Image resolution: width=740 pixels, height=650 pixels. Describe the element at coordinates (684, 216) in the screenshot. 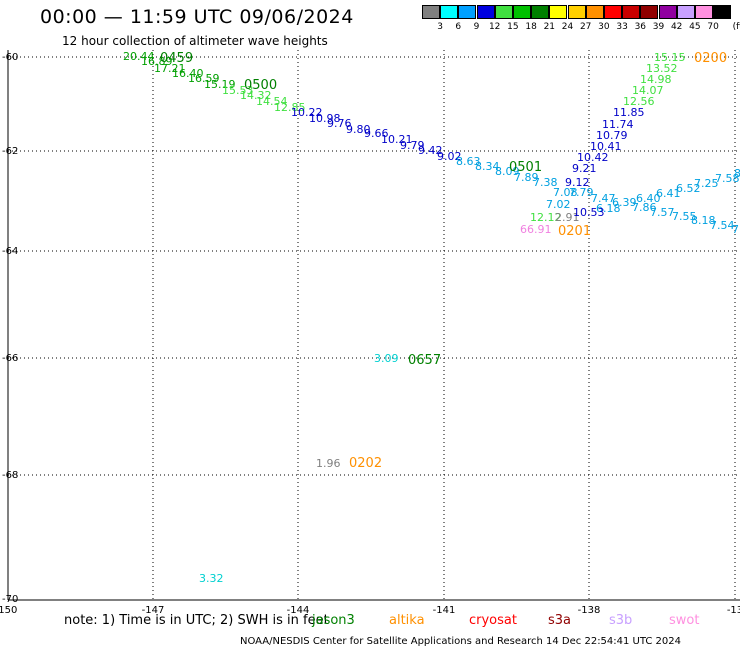

I see `wave-height-value: 7.55` at that location.